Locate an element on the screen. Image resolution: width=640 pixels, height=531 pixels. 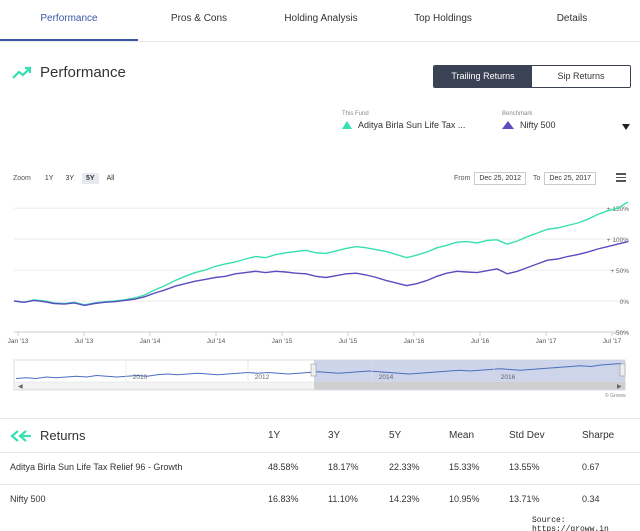
date-range: From Dec 25, 2012 To Dec 25, 2017 is located at coordinates (525, 178).